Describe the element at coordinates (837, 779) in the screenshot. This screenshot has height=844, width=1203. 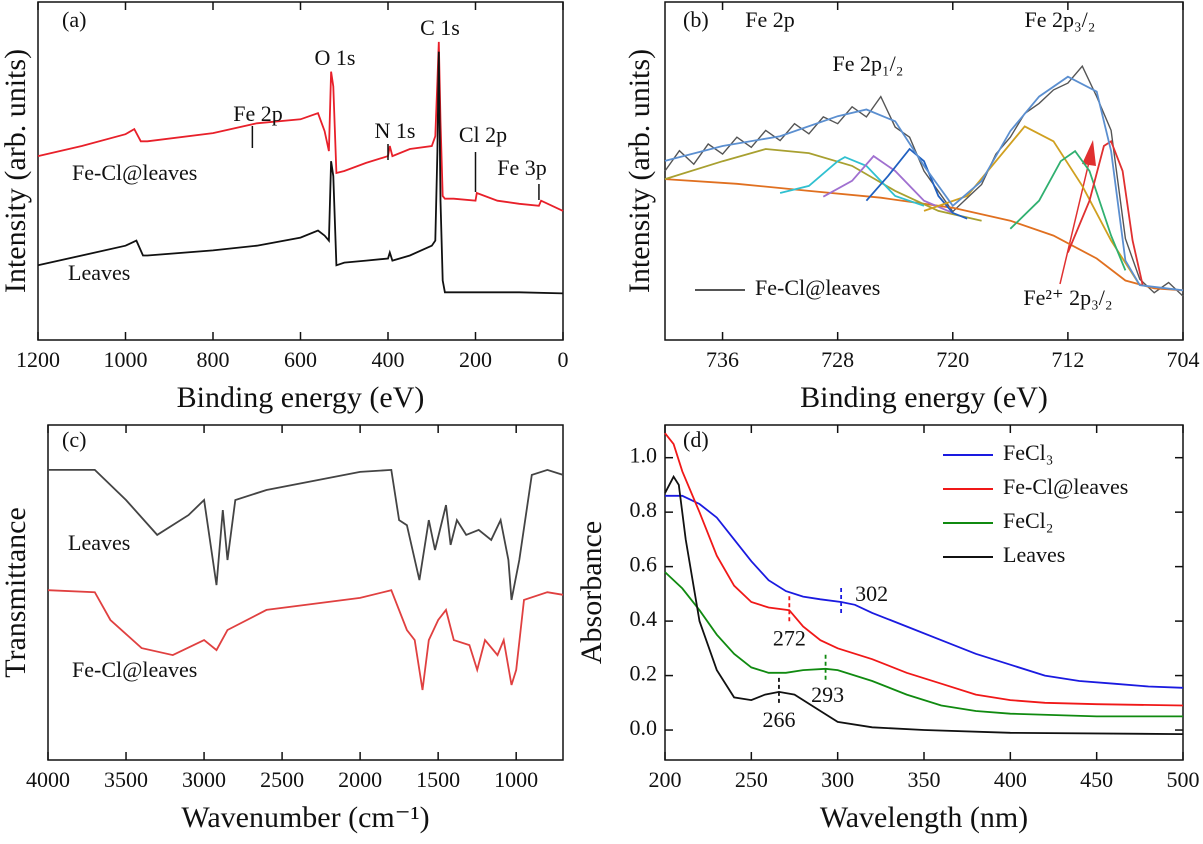
I see `x-tick-label: 300` at that location.